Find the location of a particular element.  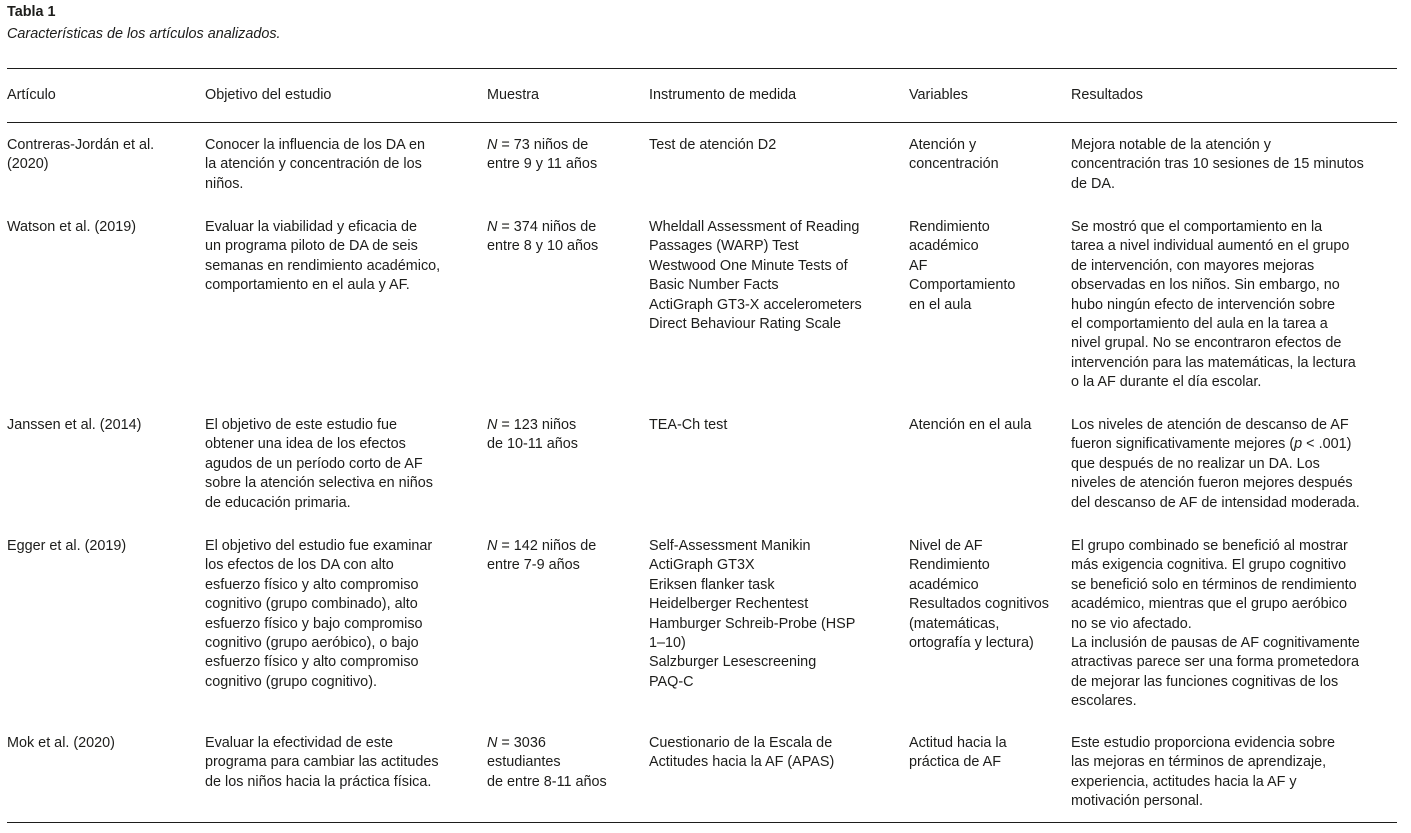

cell-line: entre 8 y 10 años is located at coordinates (543, 246).